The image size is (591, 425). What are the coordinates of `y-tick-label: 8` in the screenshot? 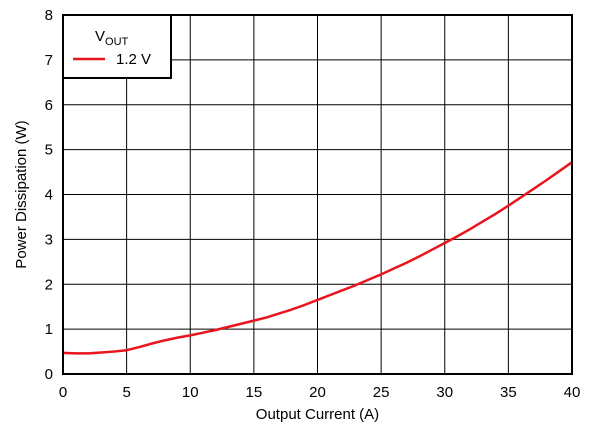 It's located at (49, 15).